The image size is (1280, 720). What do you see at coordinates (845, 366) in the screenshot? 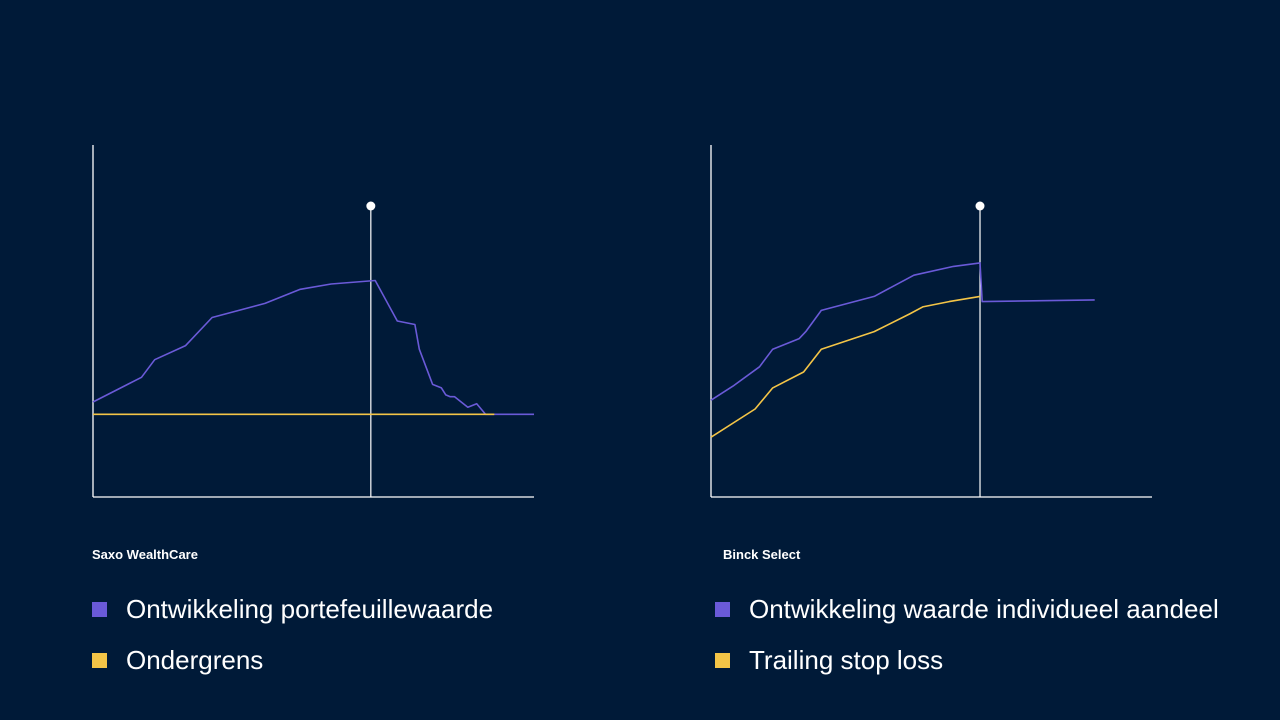
I see `series-line-yellow` at bounding box center [845, 366].